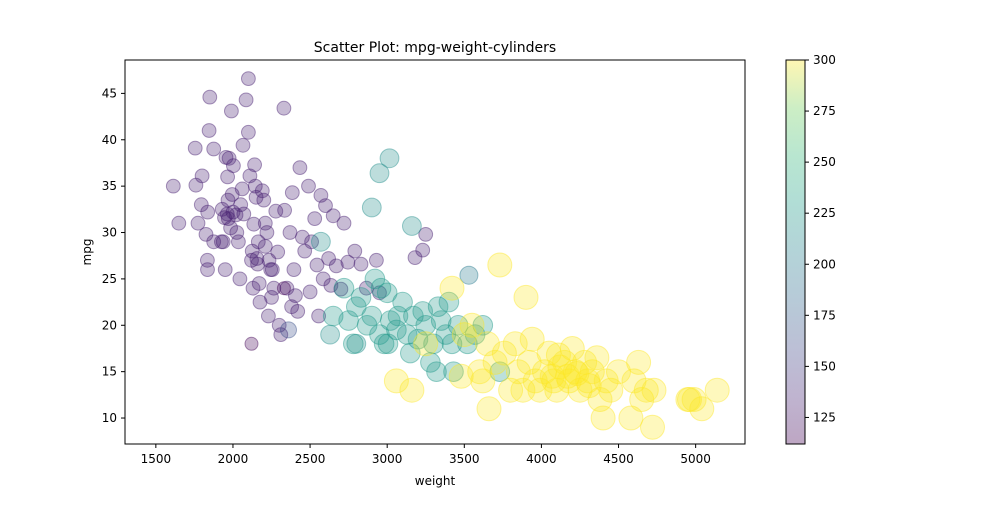  Describe the element at coordinates (824, 315) in the screenshot. I see `colorbar-tick-label: 175` at that location.